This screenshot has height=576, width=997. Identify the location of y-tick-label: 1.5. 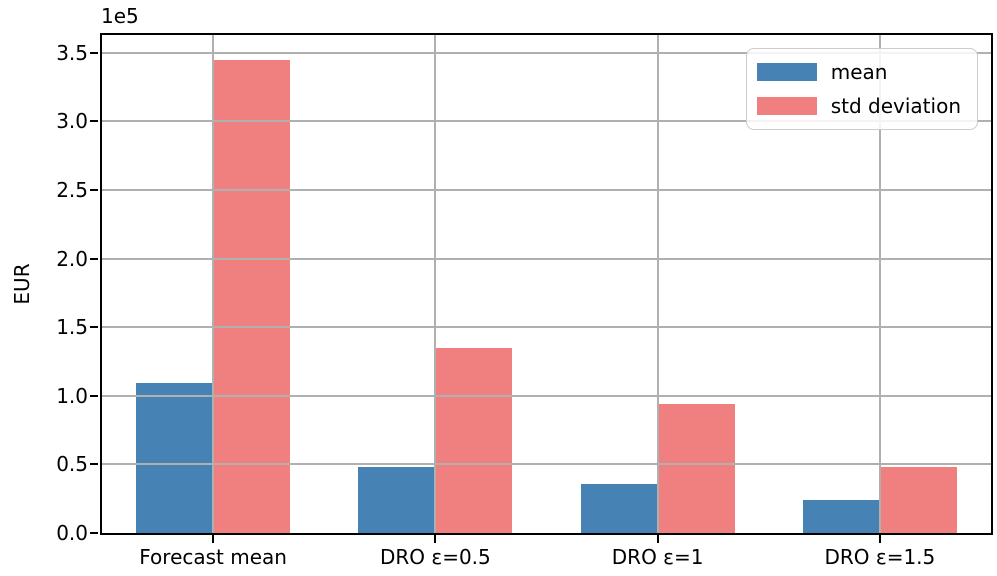
(72, 327).